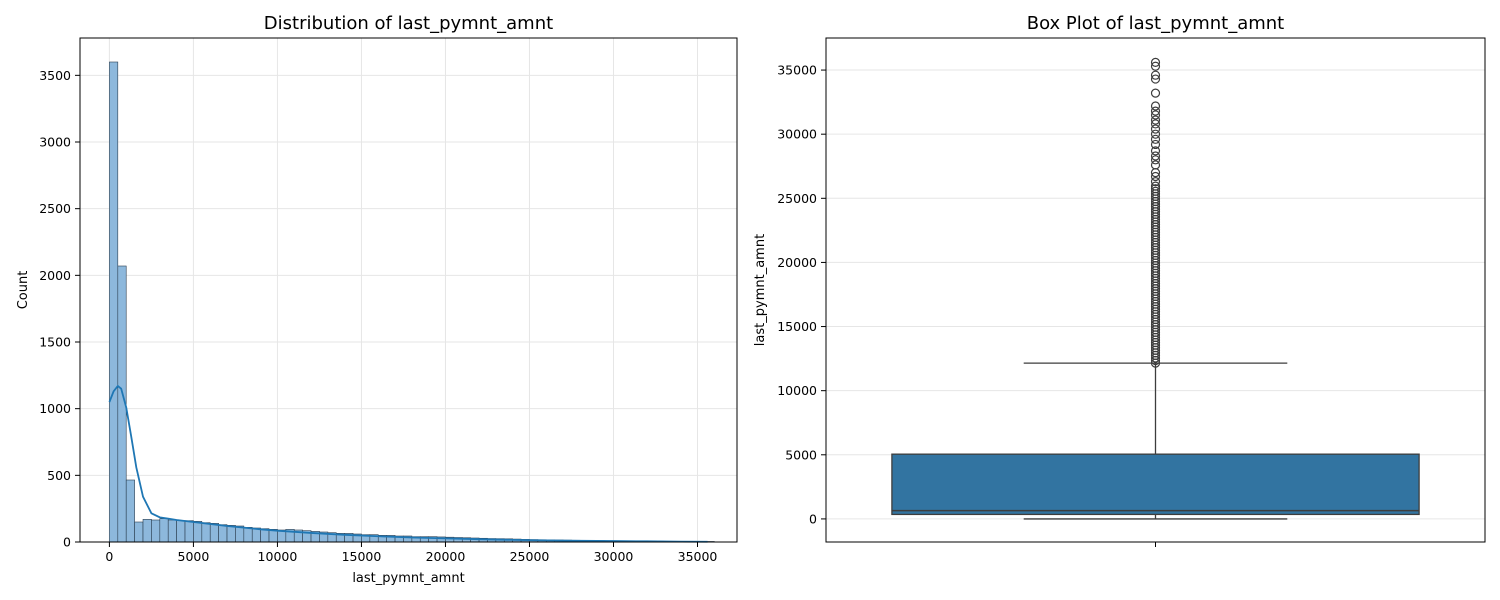 This screenshot has width=1500, height=600. I want to click on hist-xtick-label-4: 20000, so click(446, 556).